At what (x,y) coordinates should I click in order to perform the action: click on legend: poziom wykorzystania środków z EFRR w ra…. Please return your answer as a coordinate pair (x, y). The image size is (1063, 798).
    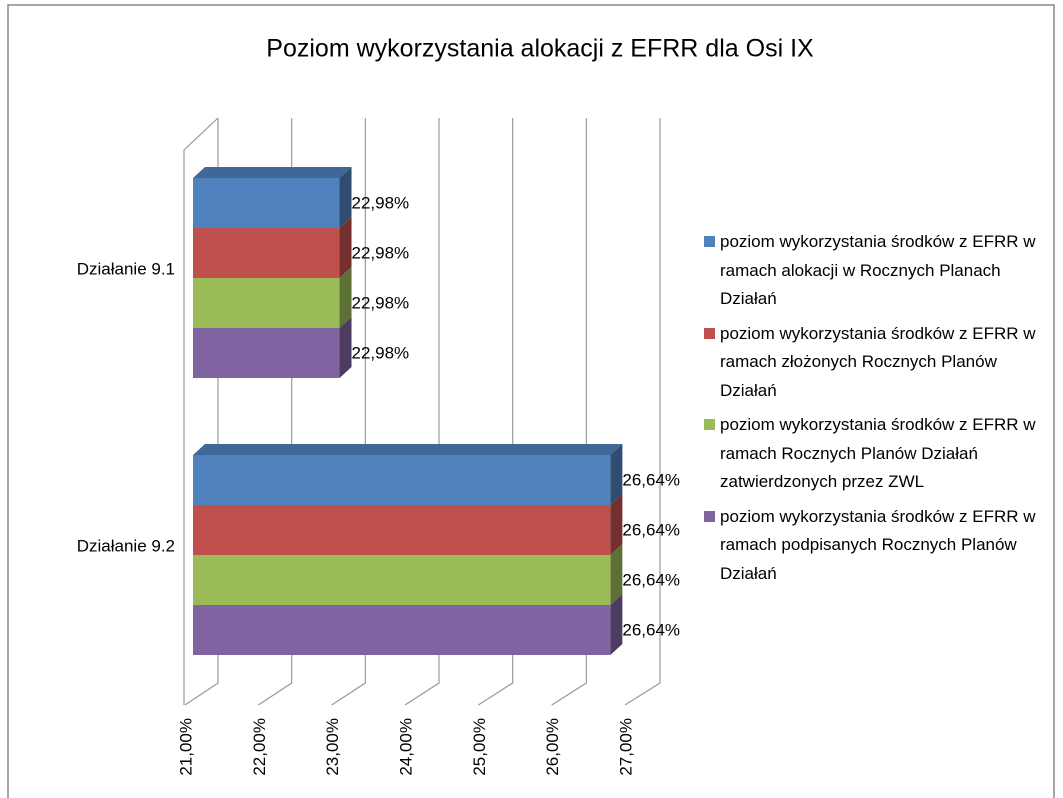
    Looking at the image, I should click on (874, 411).